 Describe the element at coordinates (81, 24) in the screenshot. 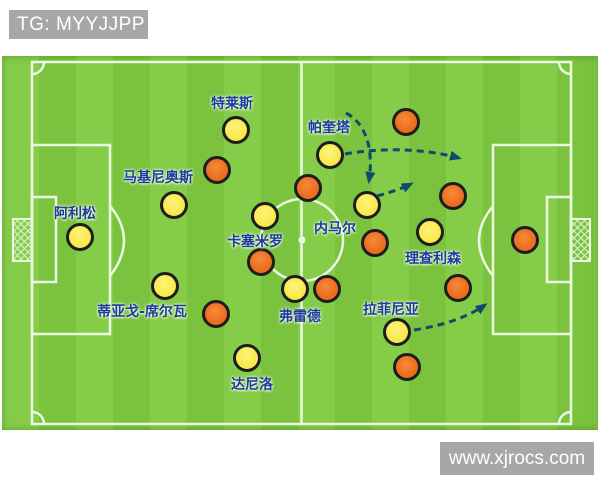

I see `telegram-badge-text: TG: MYYJJPP` at that location.